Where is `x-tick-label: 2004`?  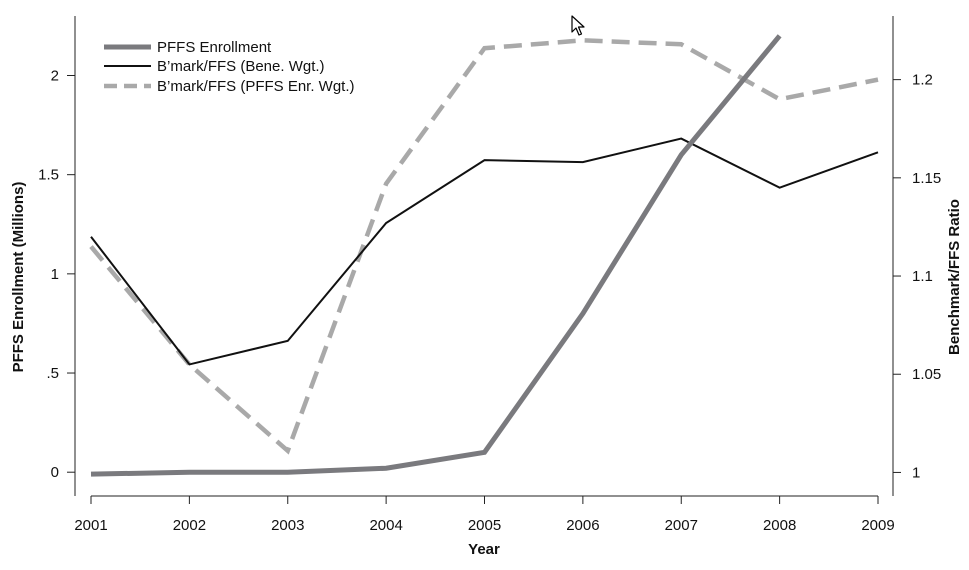
x-tick-label: 2004 is located at coordinates (385, 525).